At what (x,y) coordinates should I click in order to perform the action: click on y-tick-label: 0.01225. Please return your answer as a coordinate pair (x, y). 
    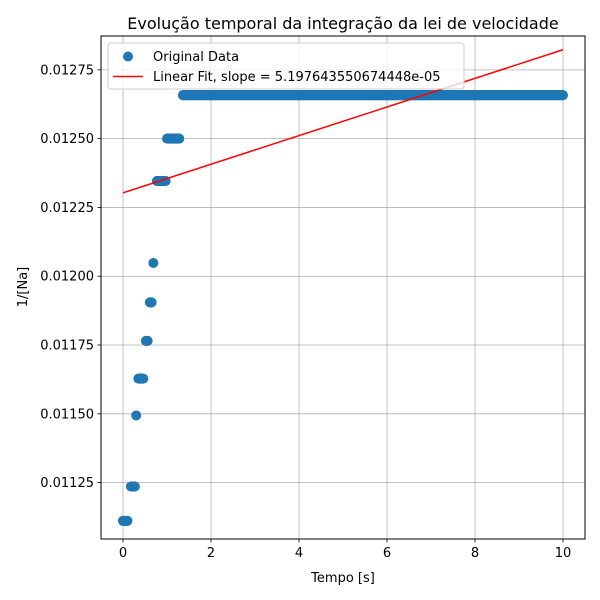
    Looking at the image, I should click on (67, 208).